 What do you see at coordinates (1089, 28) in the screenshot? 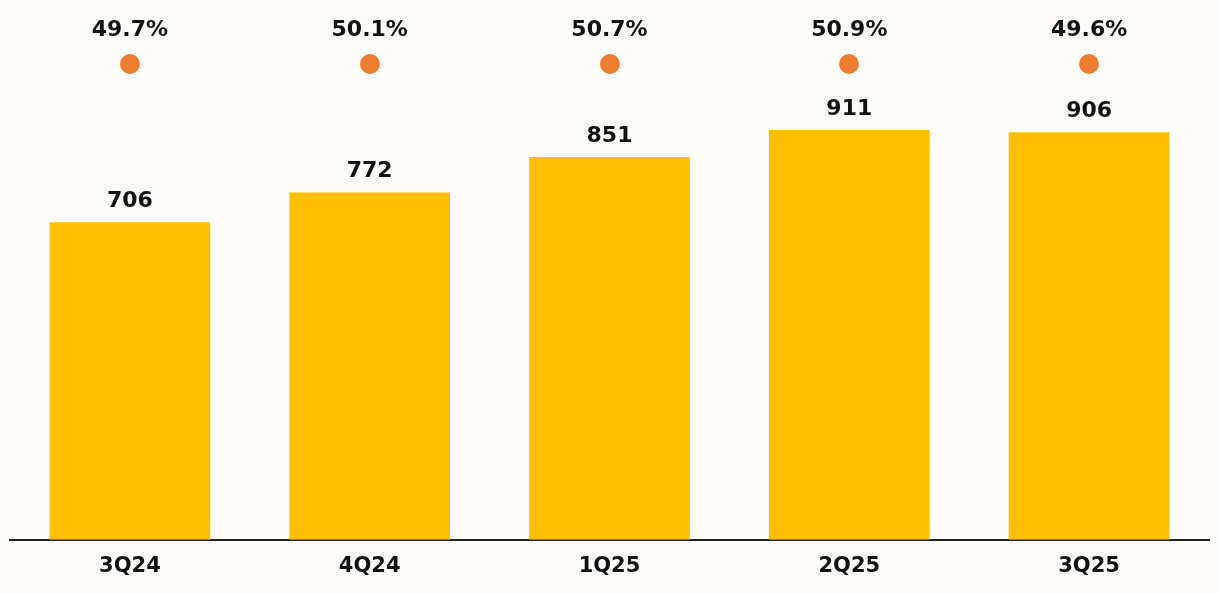
I see `text: 49.6%` at bounding box center [1089, 28].